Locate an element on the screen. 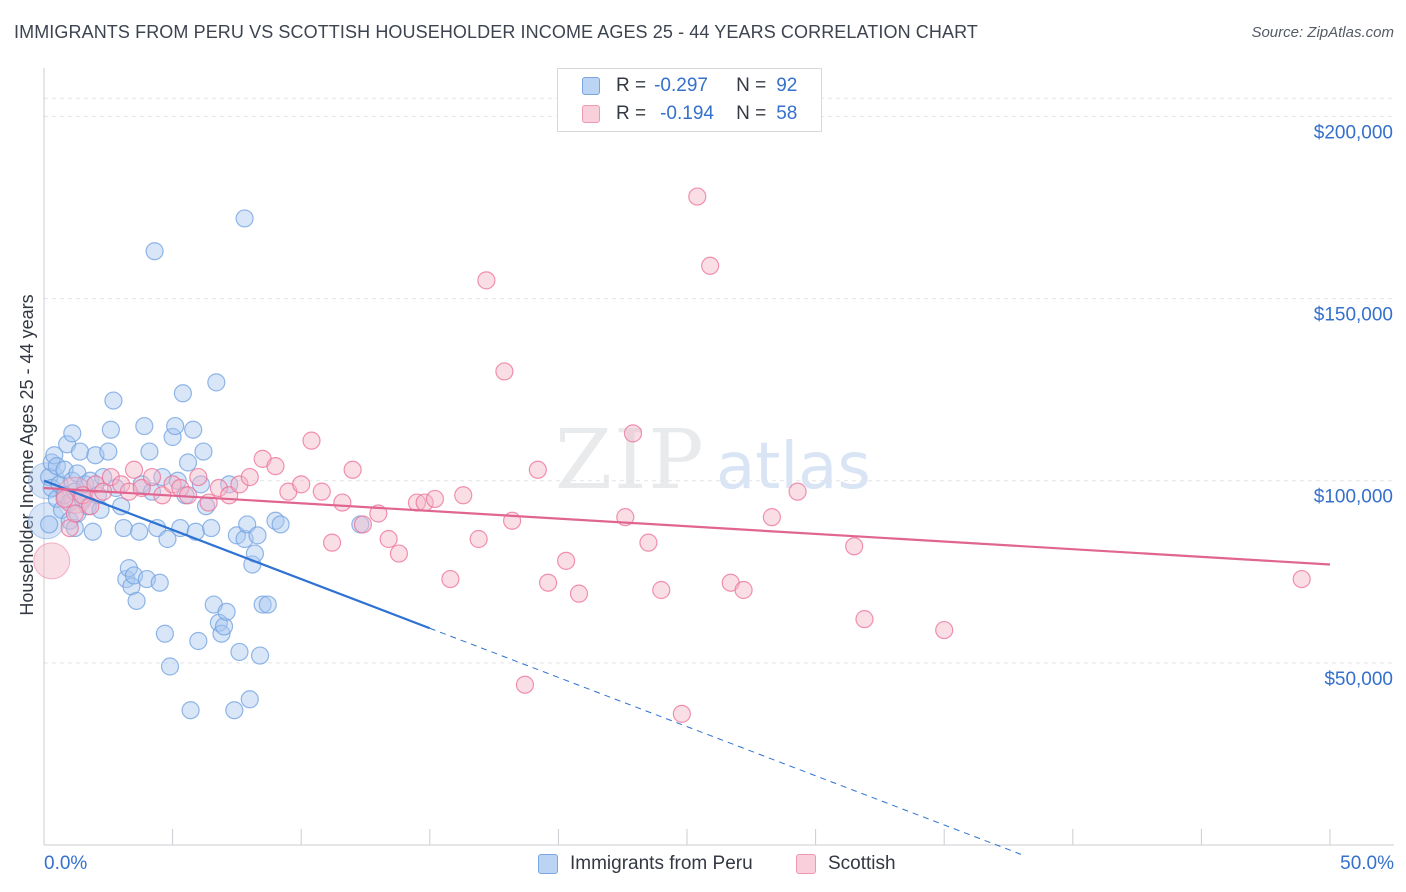 This screenshot has width=1406, height=892. watermark: ZIP atlas is located at coordinates (713, 460).